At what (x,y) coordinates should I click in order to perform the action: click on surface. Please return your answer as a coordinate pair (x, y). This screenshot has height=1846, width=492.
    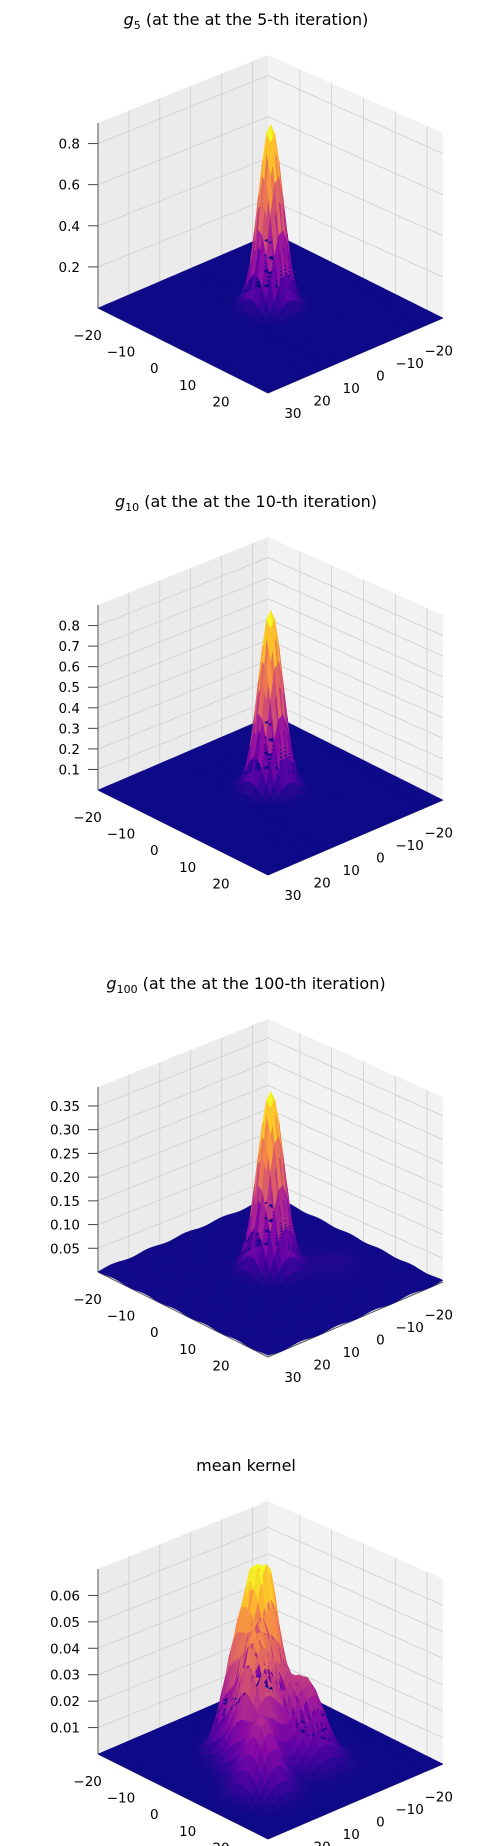
    Looking at the image, I should click on (270, 259).